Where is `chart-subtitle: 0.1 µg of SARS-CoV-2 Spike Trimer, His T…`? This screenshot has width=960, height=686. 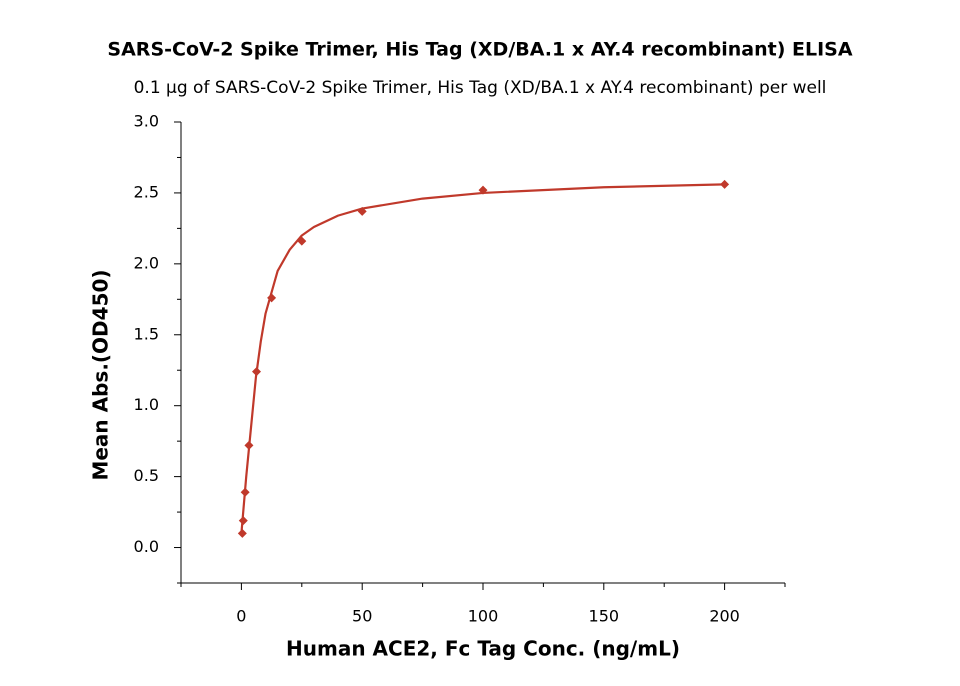
chart-subtitle: 0.1 µg of SARS-CoV-2 Spike Trimer, His T… is located at coordinates (480, 88).